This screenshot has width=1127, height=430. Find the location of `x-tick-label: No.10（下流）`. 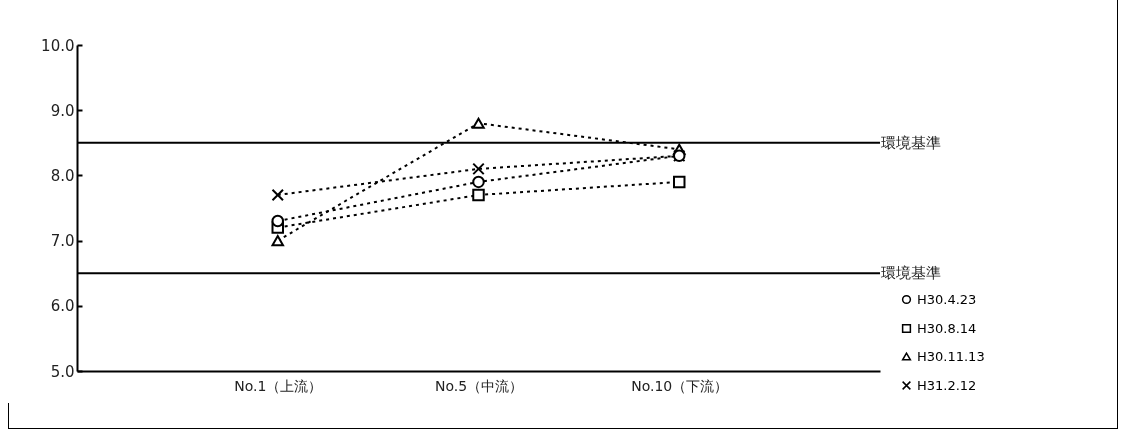

x-tick-label: No.10（下流） is located at coordinates (680, 385).